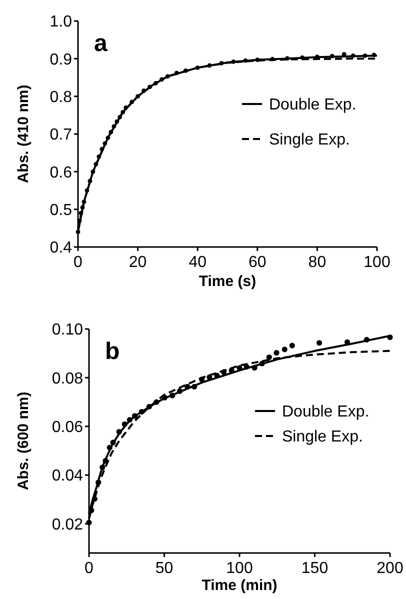 Image resolution: width=406 pixels, height=599 pixels. I want to click on y-tick-label: 0.5, so click(61, 210).